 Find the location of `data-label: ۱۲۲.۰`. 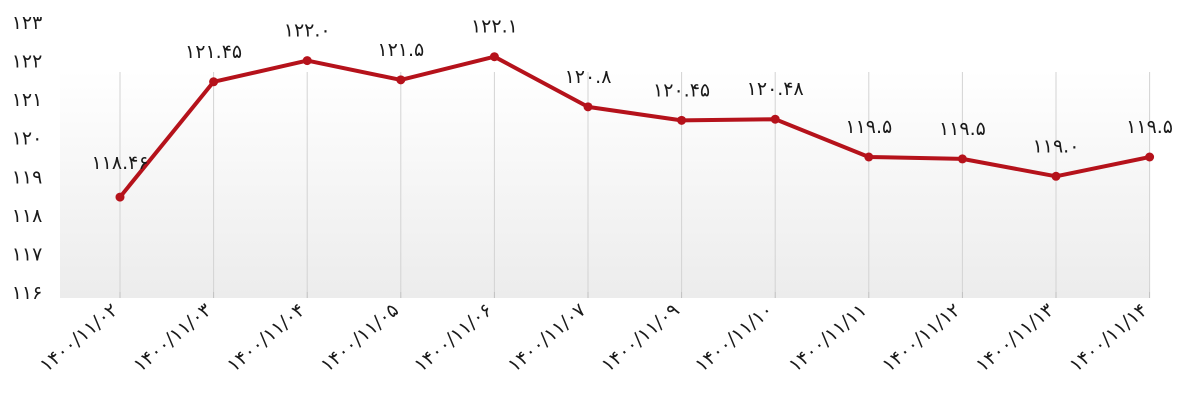

data-label: ۱۲۲.۰ is located at coordinates (307, 31).